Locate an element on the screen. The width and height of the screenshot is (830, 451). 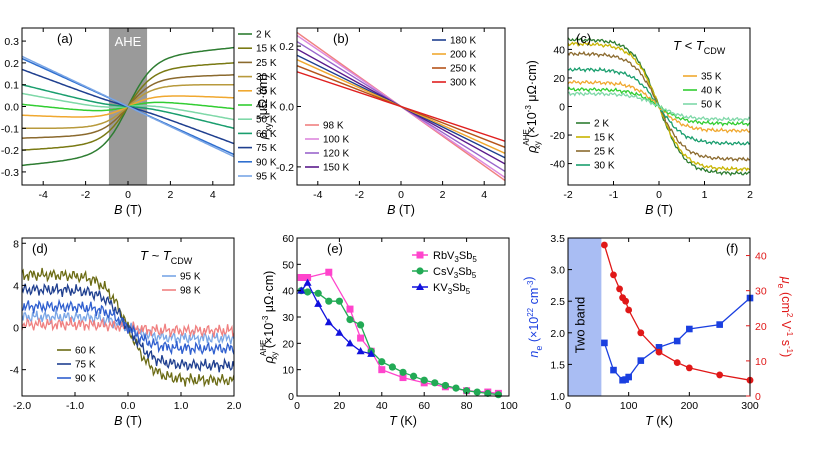
e-series-line is located at coordinates (336, 318).